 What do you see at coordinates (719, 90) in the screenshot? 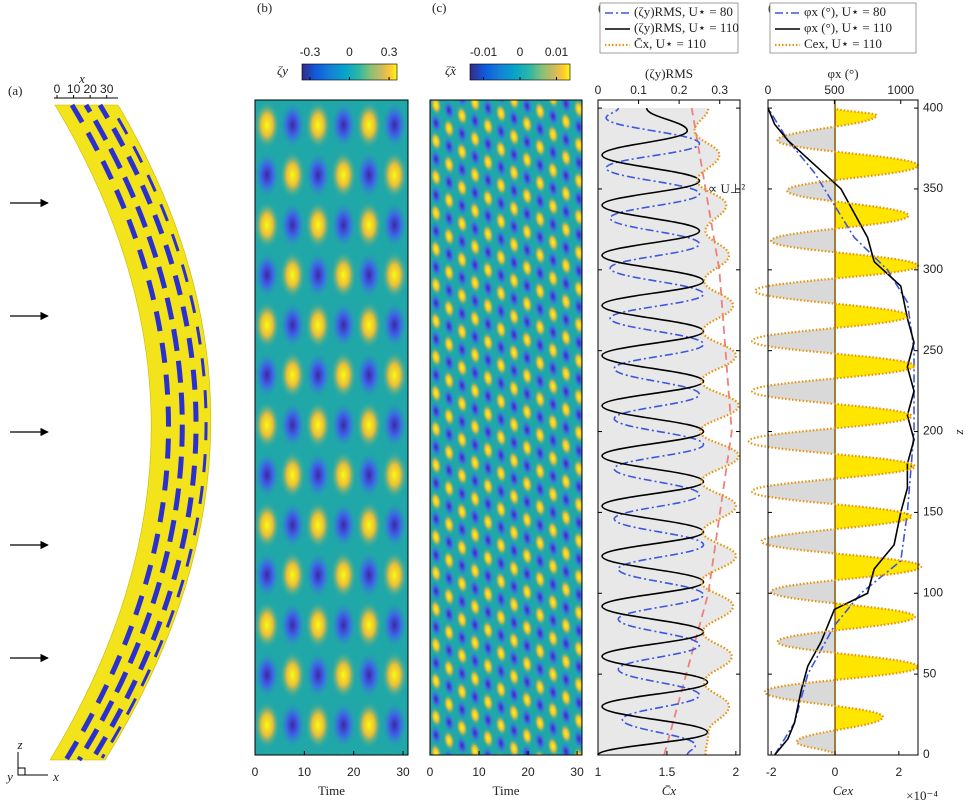
I see `x2-tick-label: 0.3` at bounding box center [719, 90].